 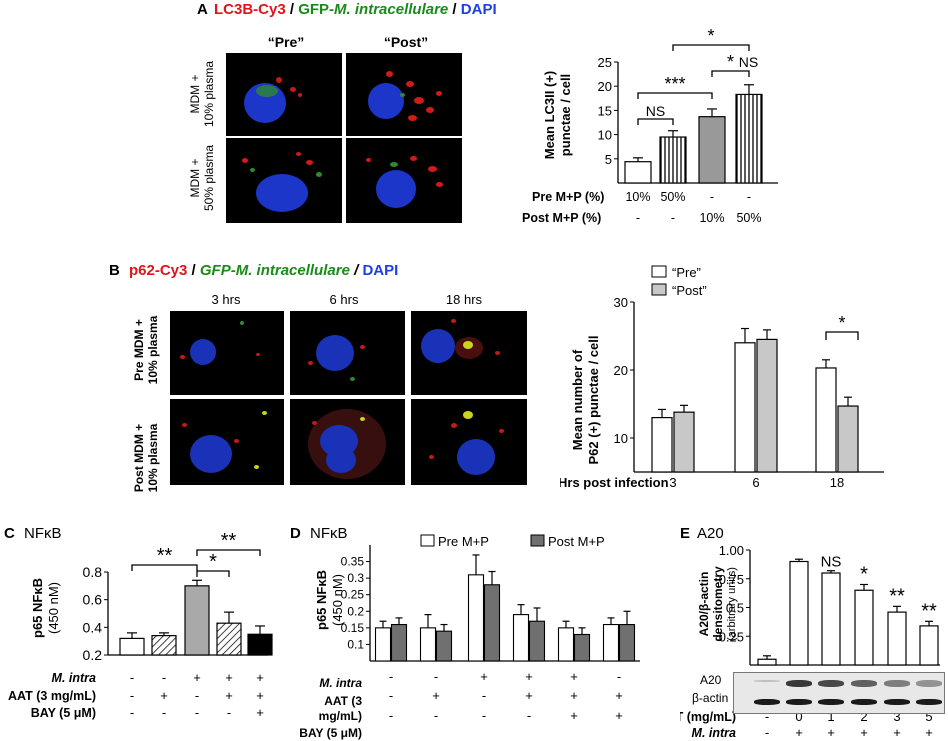 I want to click on panel-b-title-part-2: GFP-M. intracellulare, so click(x=274, y=270).